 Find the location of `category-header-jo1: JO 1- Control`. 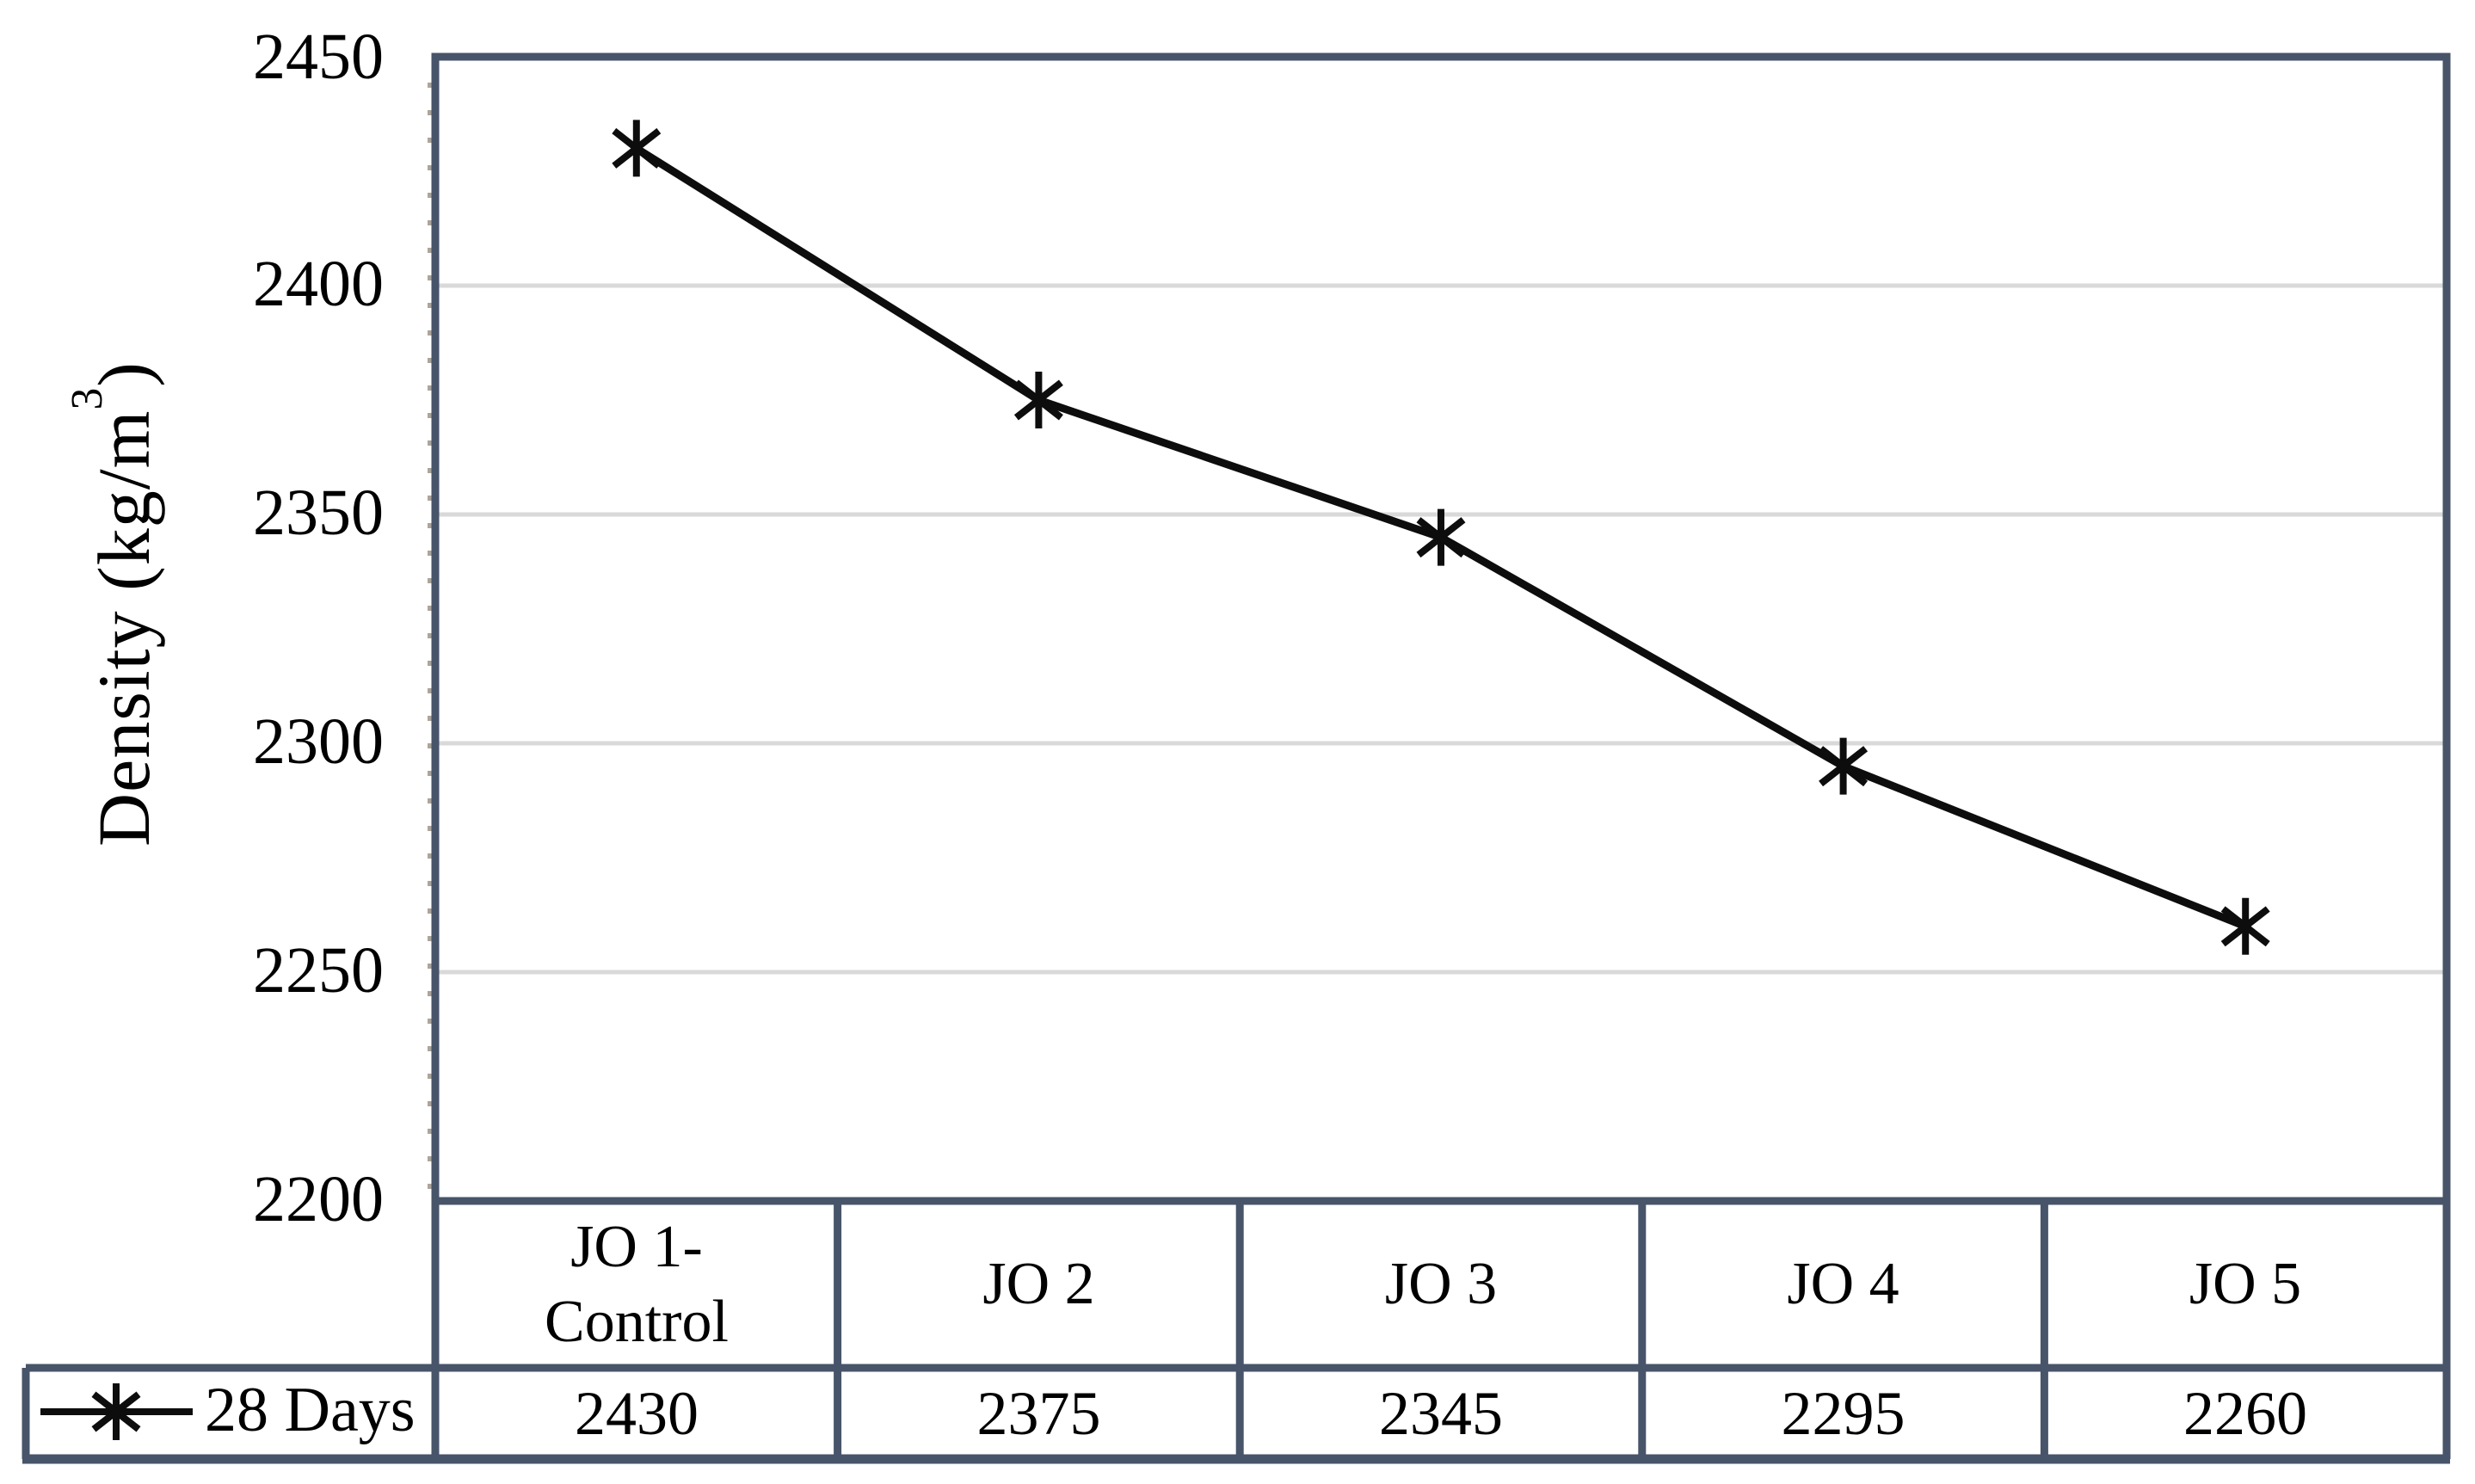

category-header-jo1: JO 1- Control is located at coordinates (637, 1284).